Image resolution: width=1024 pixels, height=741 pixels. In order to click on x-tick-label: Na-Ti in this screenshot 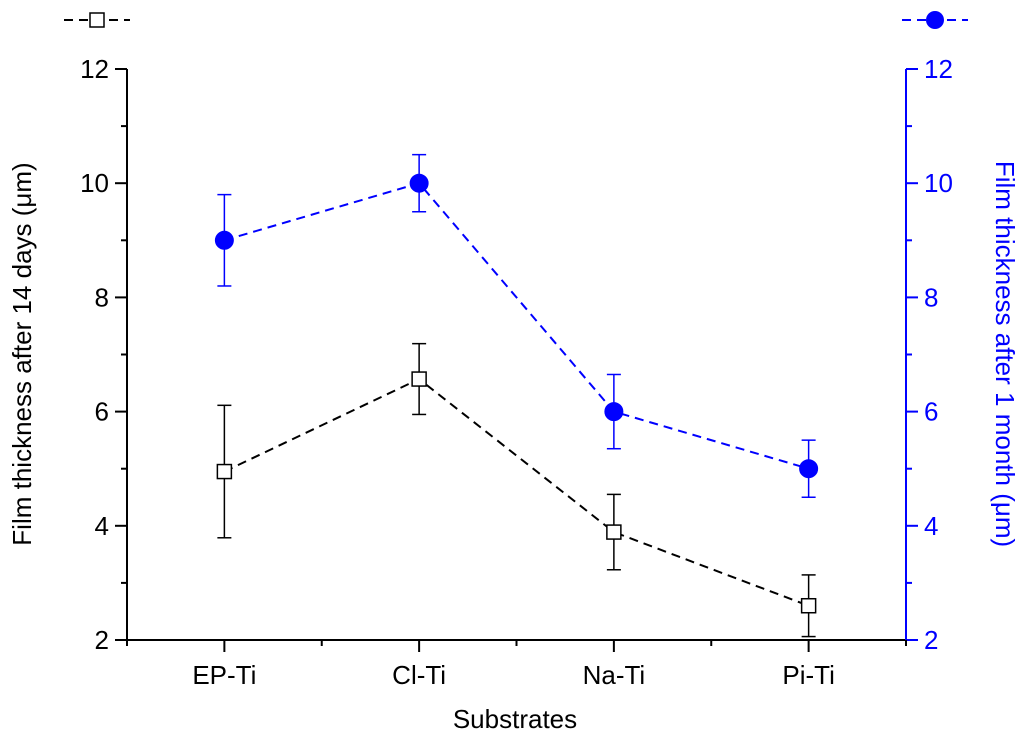, I will do `click(614, 675)`.